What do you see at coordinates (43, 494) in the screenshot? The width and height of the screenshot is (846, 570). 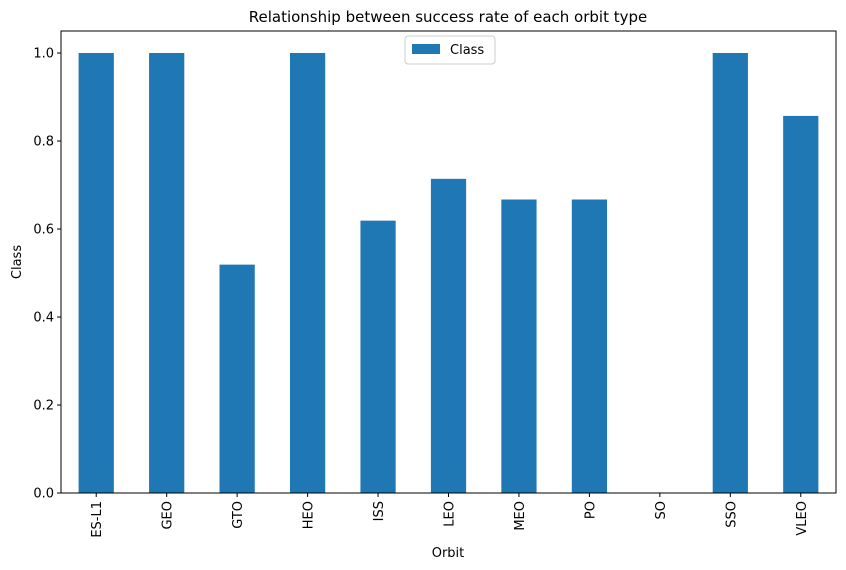 I see `y-tick-label: 0.0` at bounding box center [43, 494].